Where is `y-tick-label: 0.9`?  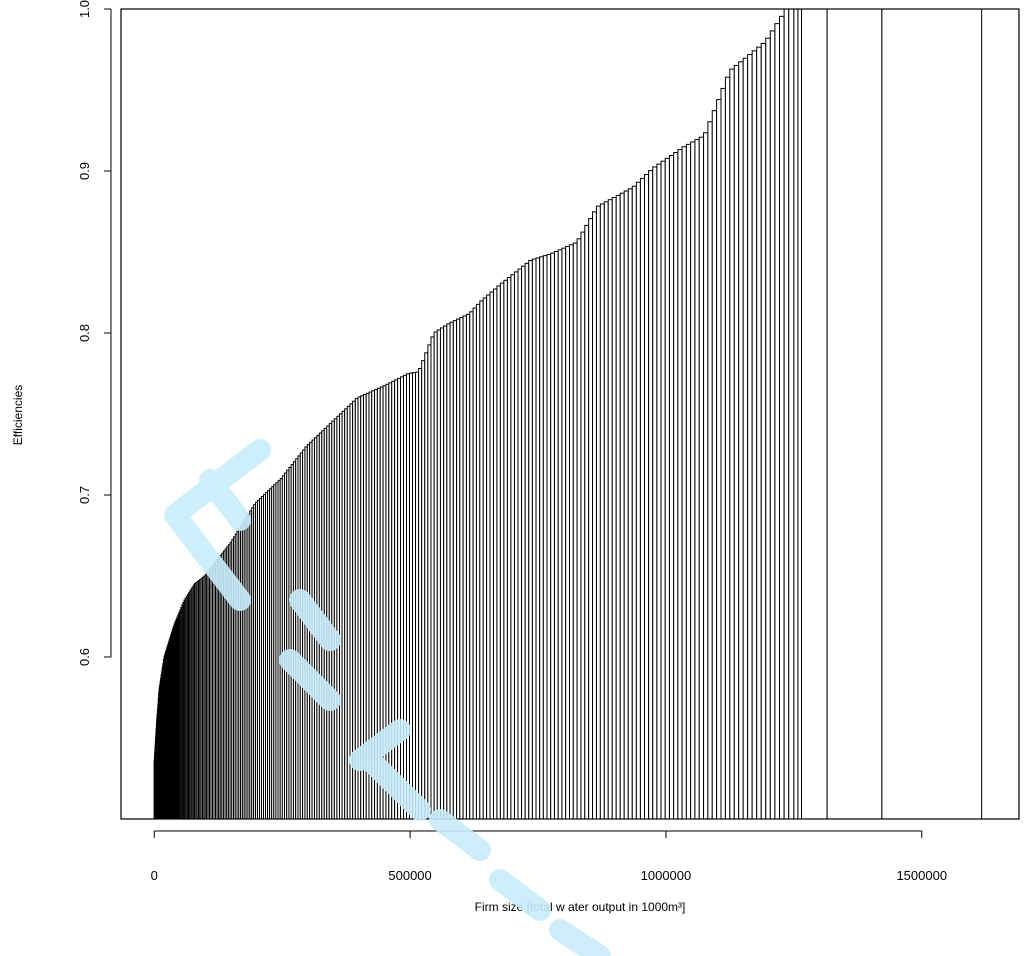
y-tick-label: 0.9 is located at coordinates (84, 171).